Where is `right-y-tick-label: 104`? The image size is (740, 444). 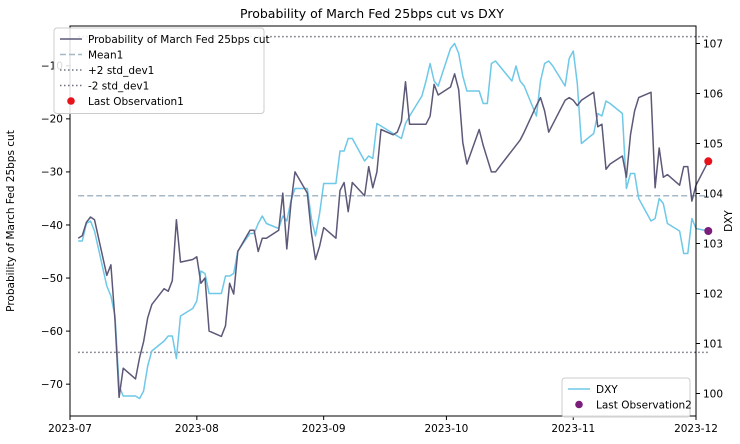
right-y-tick-label: 104 is located at coordinates (713, 194).